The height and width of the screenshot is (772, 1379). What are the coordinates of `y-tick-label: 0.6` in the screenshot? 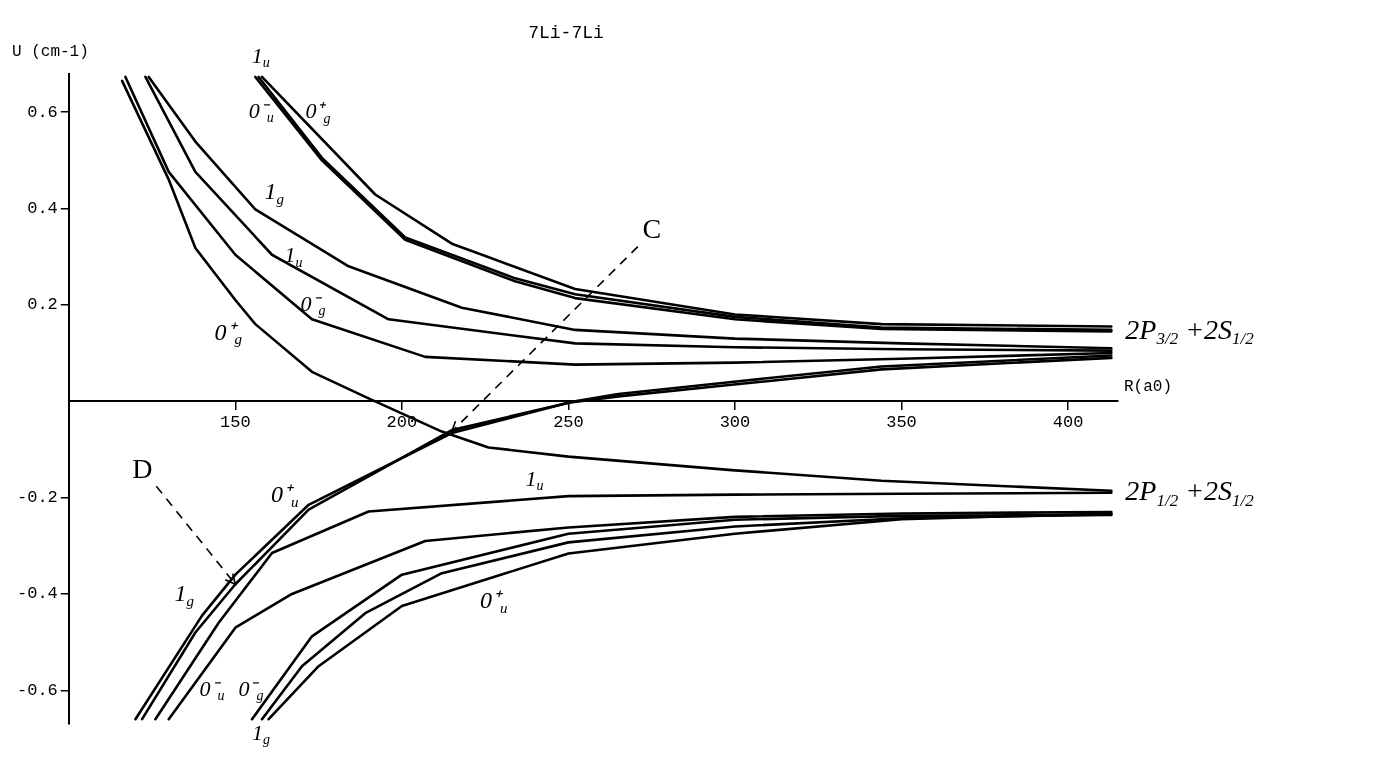 It's located at (42, 112).